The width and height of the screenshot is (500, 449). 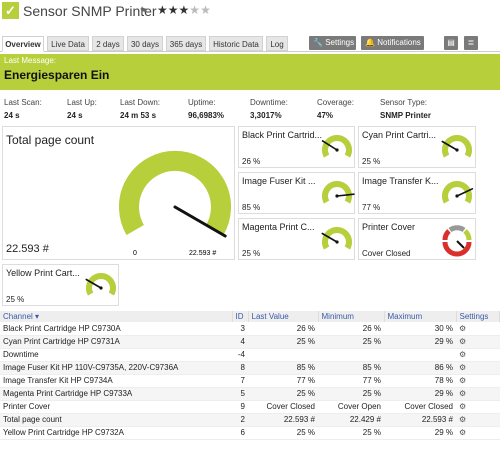 I want to click on cover-gauge-red-seg, so click(x=446, y=235).